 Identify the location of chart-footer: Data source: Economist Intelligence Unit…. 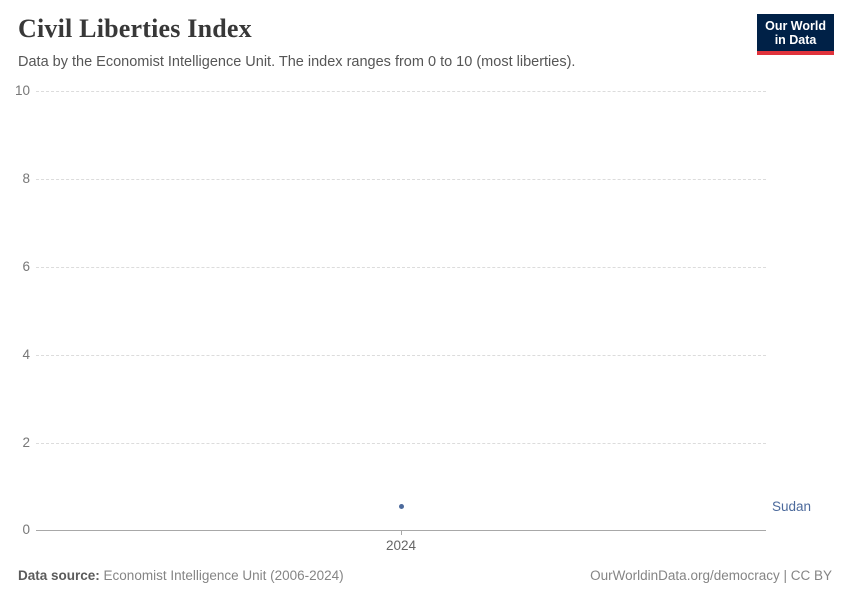
(425, 575).